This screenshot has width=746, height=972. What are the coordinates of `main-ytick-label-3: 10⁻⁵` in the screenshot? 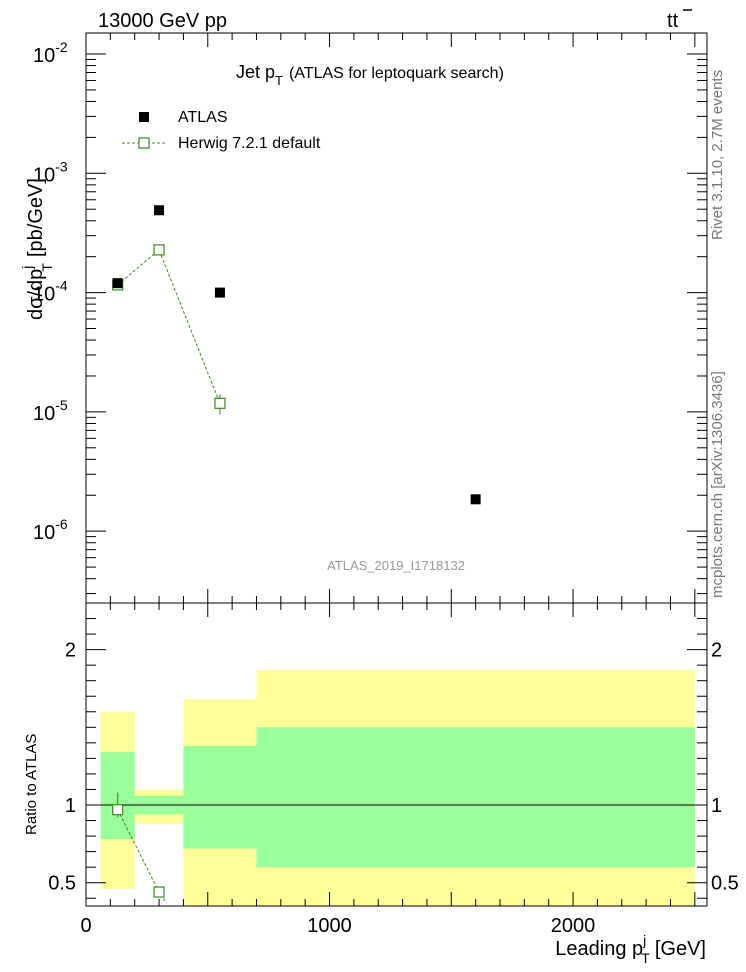 It's located at (50, 411).